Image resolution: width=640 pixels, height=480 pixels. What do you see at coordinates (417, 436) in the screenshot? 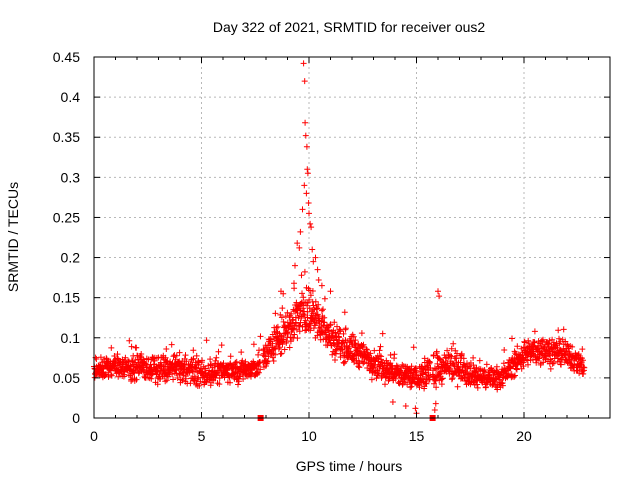
I see `x-tick-label: 15` at bounding box center [417, 436].